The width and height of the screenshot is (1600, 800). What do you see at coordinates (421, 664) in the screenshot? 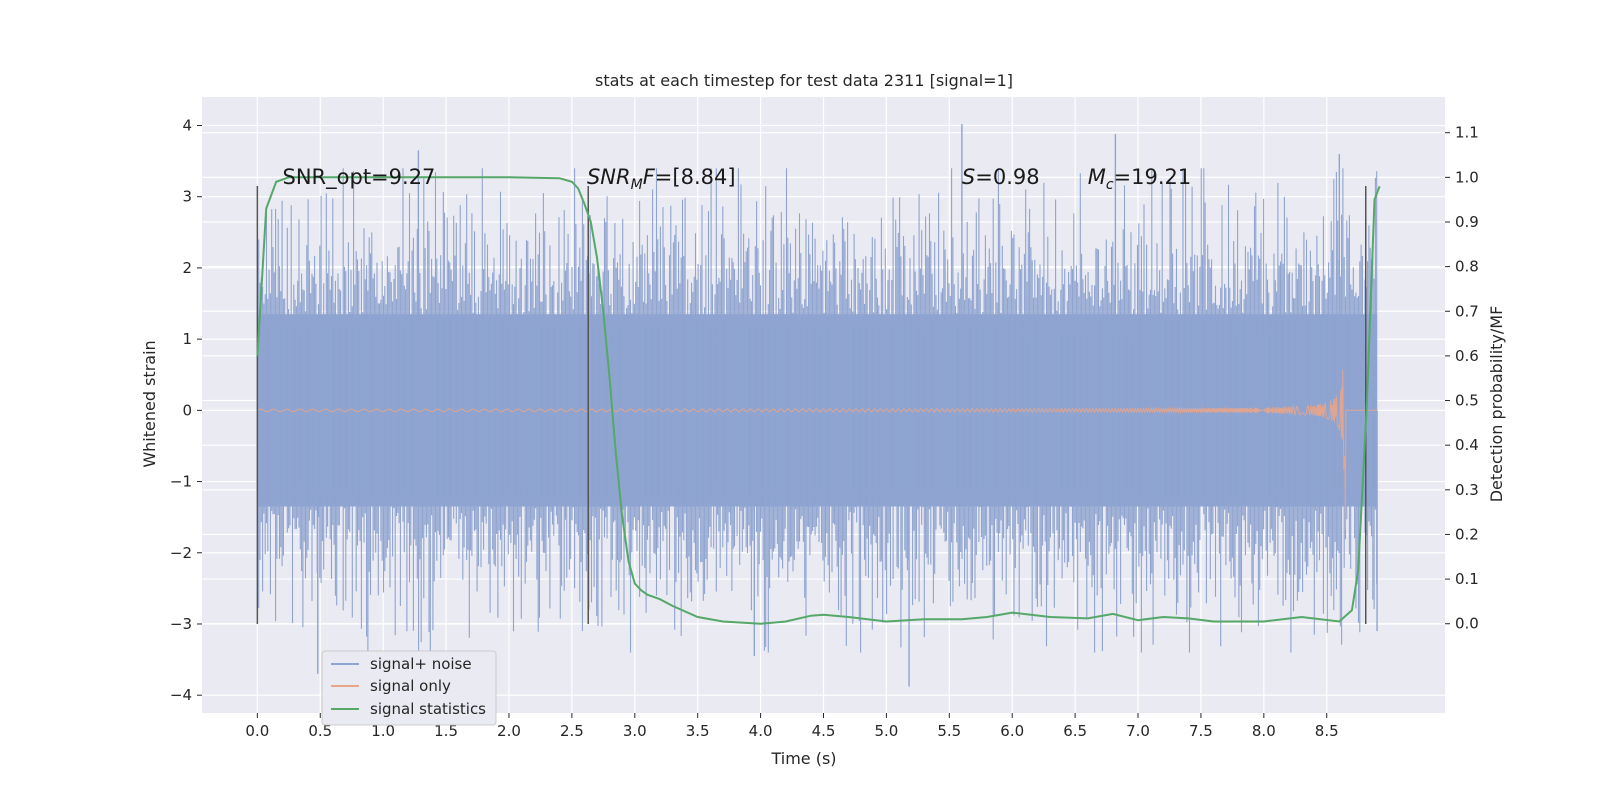
I see `legend-entry-noise: signal+ noise` at bounding box center [421, 664].